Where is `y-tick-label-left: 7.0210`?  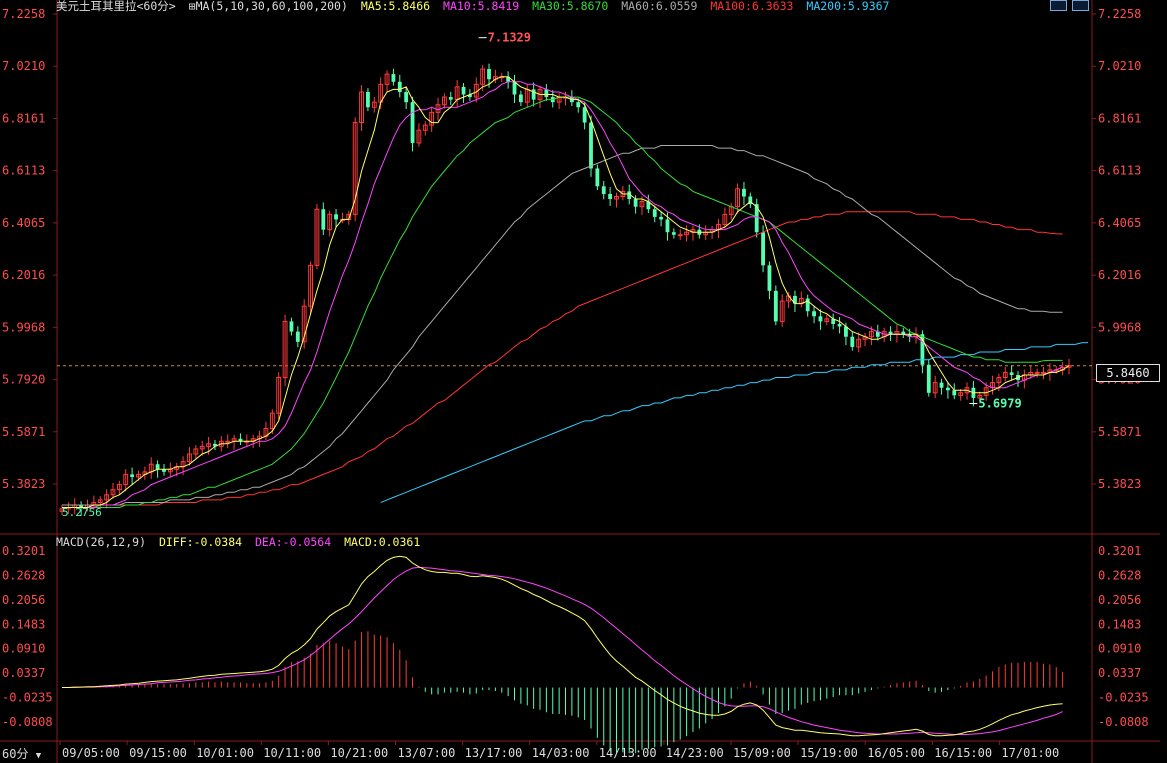 y-tick-label-left: 7.0210 is located at coordinates (23, 66).